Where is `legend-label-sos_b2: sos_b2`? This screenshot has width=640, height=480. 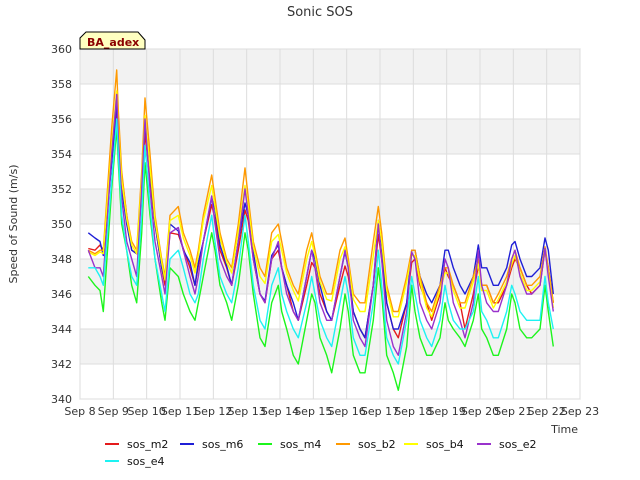 legend-label-sos_b2: sos_b2 is located at coordinates (377, 444).